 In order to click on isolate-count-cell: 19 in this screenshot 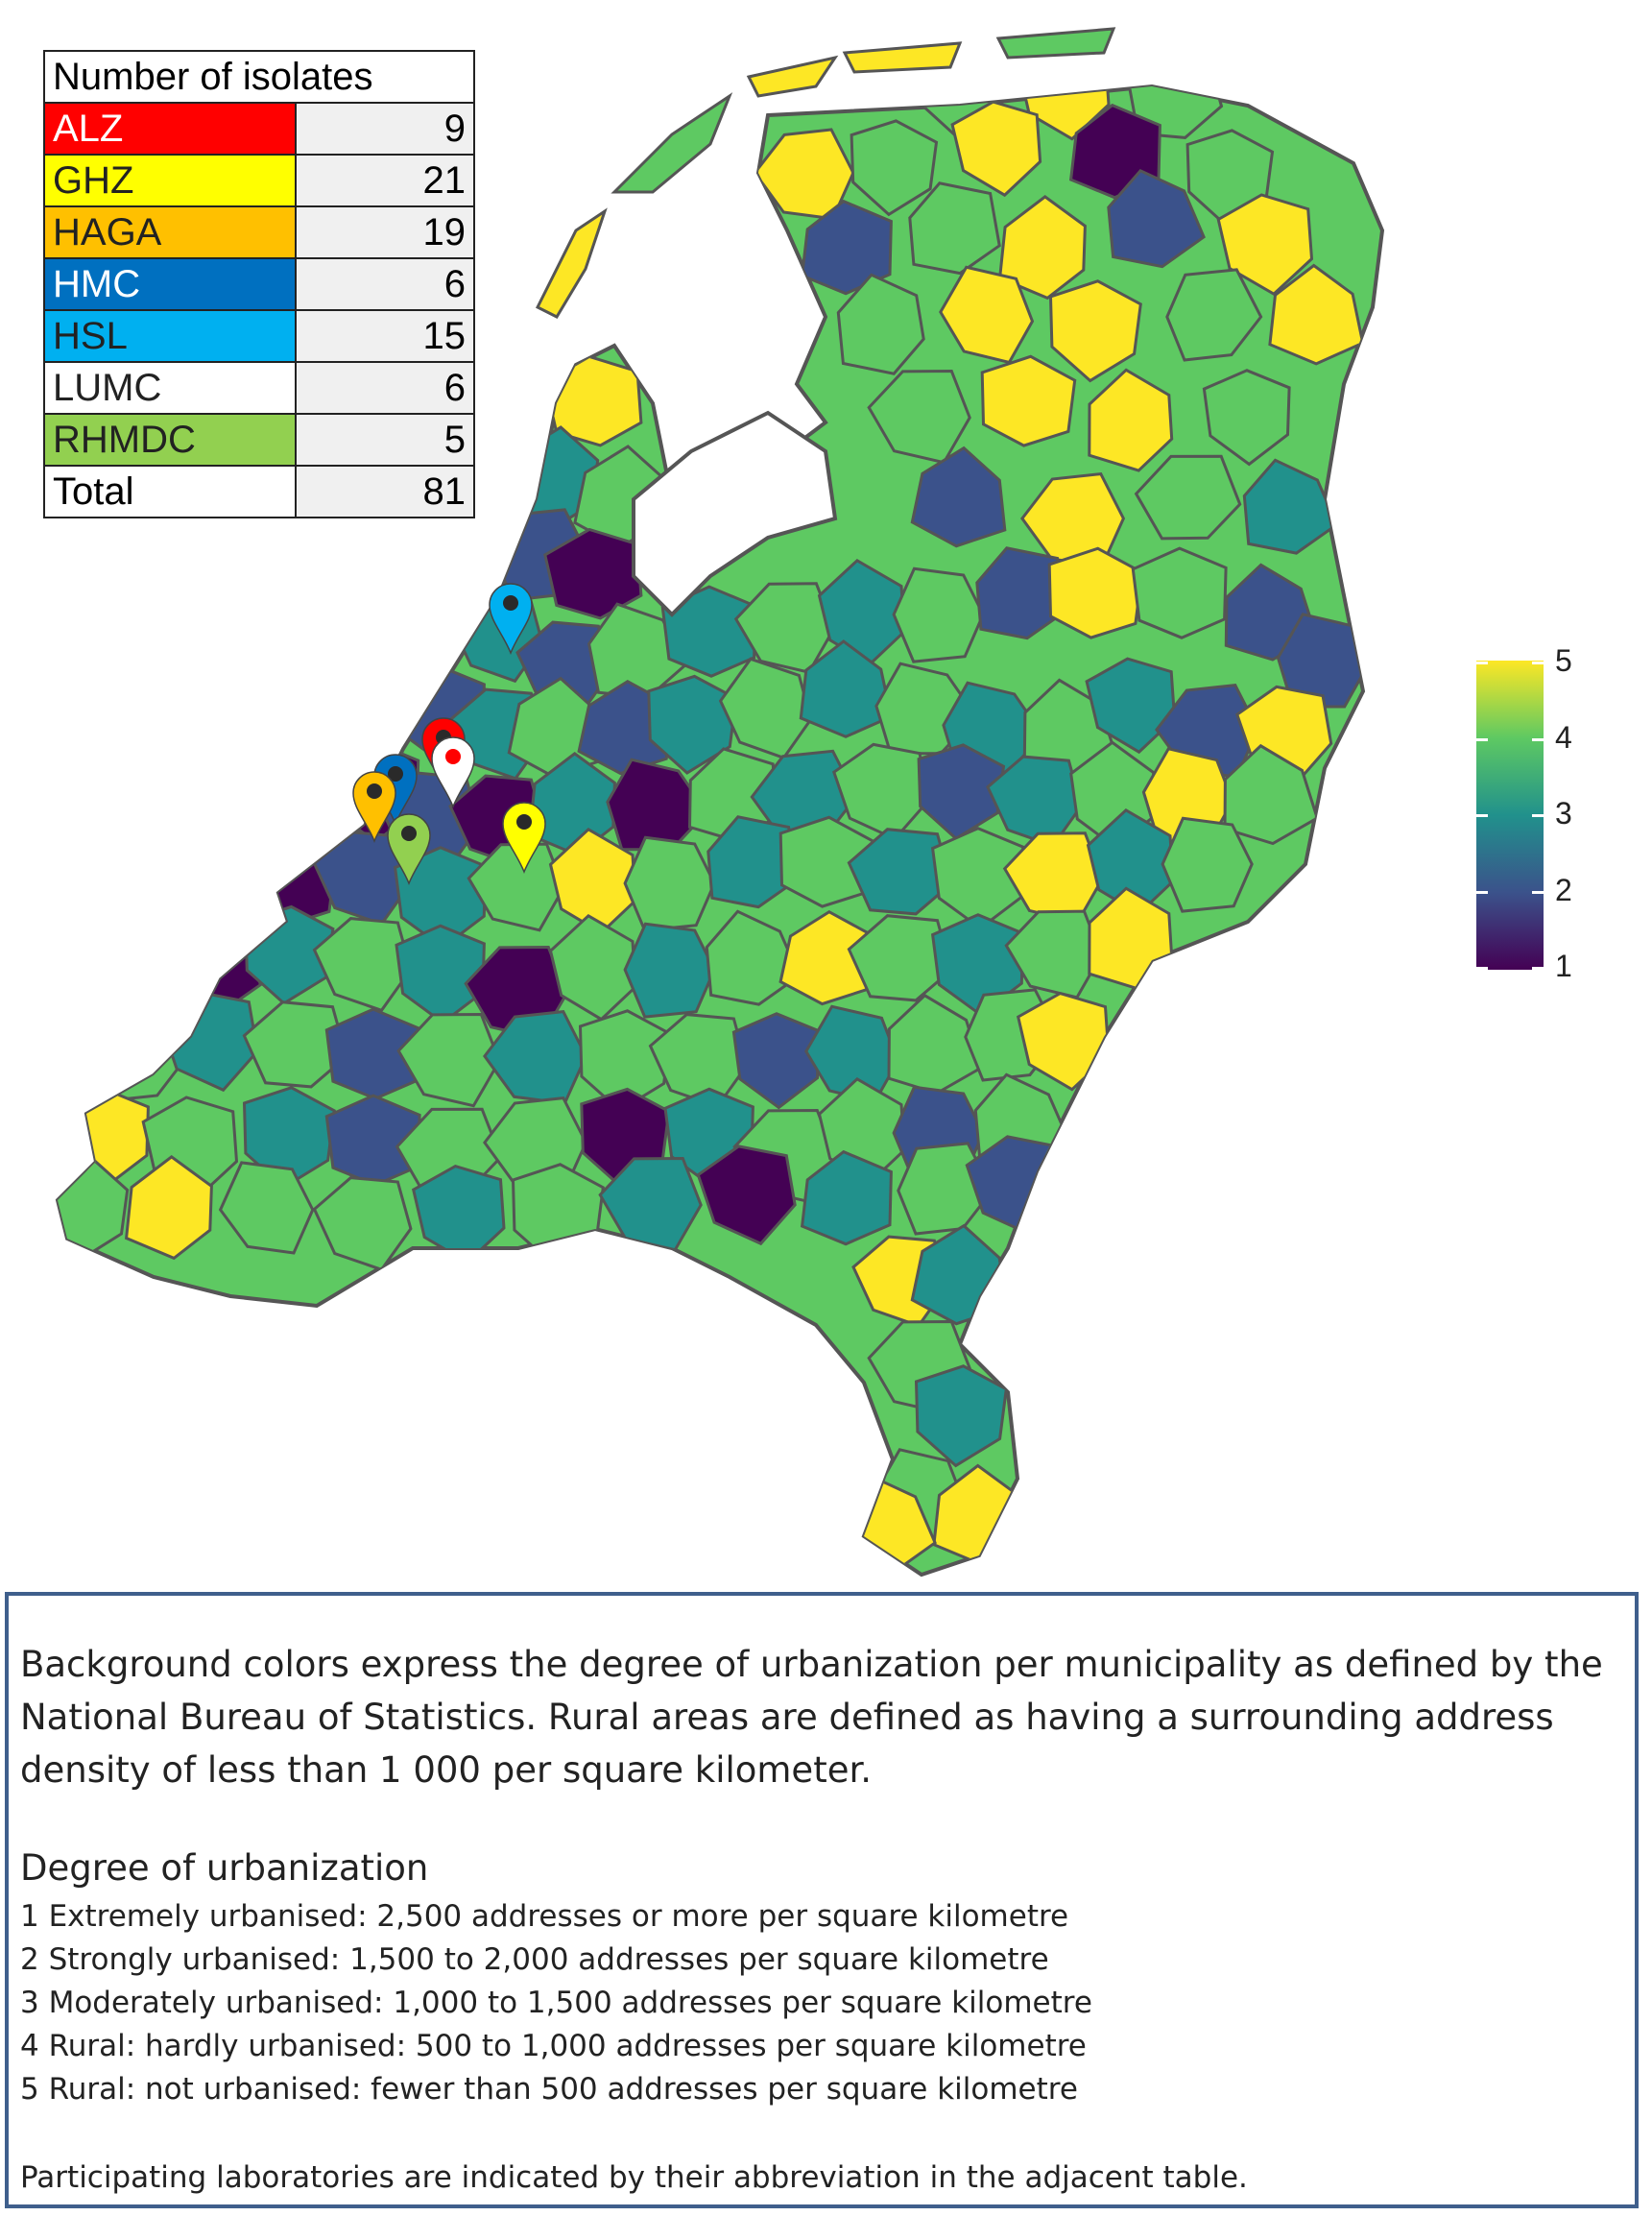, I will do `click(385, 232)`.